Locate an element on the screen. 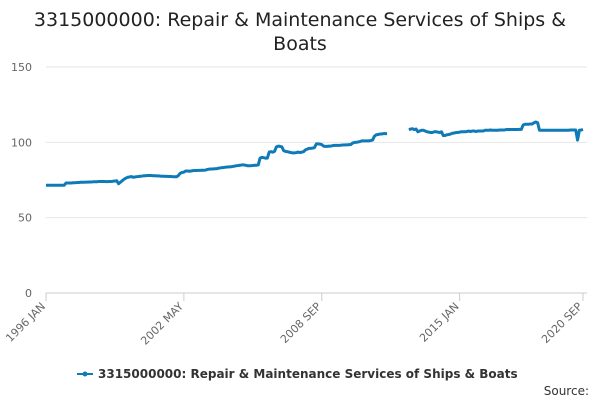 This screenshot has height=400, width=600. source-label: Source: is located at coordinates (566, 391).